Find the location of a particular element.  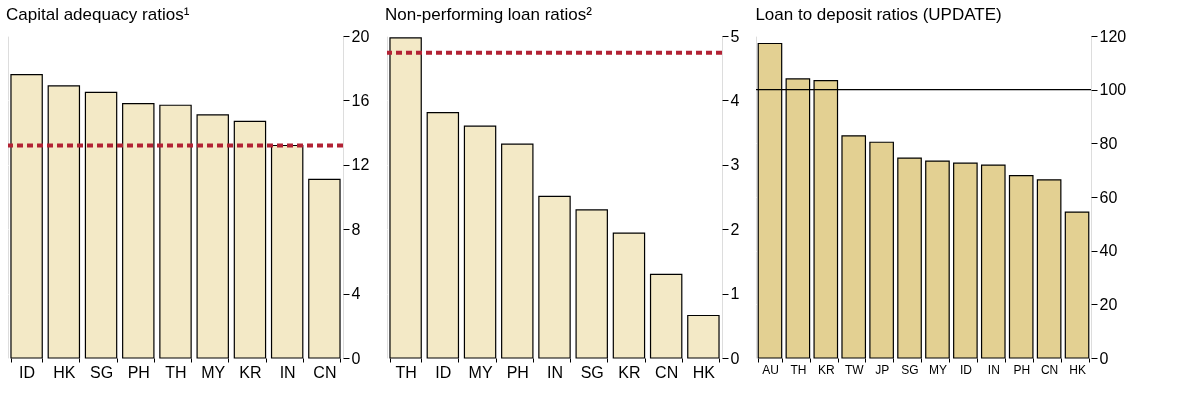

y-tick-label: 1 is located at coordinates (735, 294).